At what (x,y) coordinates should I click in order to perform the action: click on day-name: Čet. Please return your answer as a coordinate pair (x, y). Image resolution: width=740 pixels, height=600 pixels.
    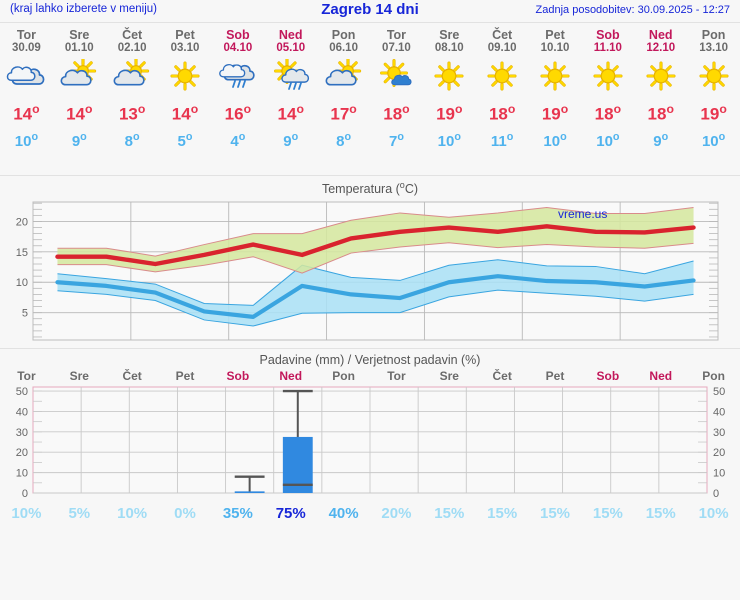
    Looking at the image, I should click on (502, 35).